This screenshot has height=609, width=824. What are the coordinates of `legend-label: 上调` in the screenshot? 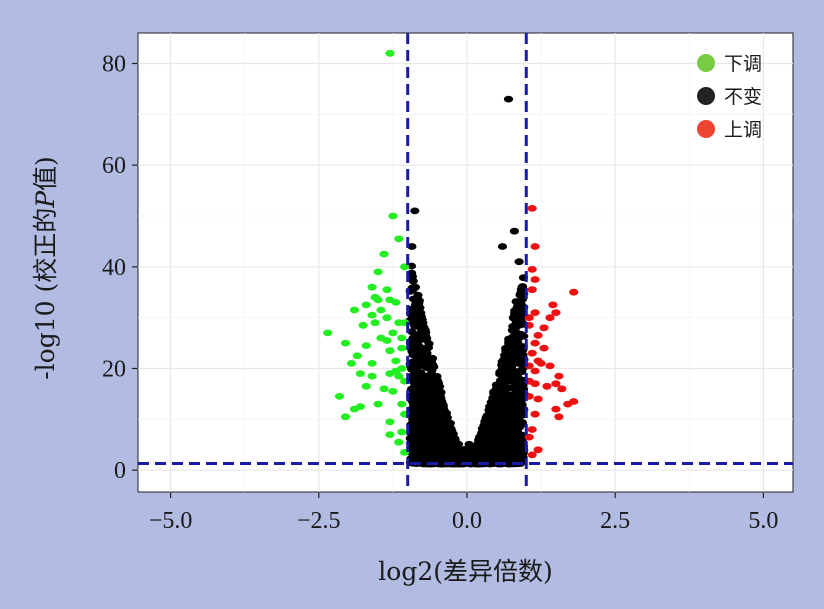 It's located at (743, 130).